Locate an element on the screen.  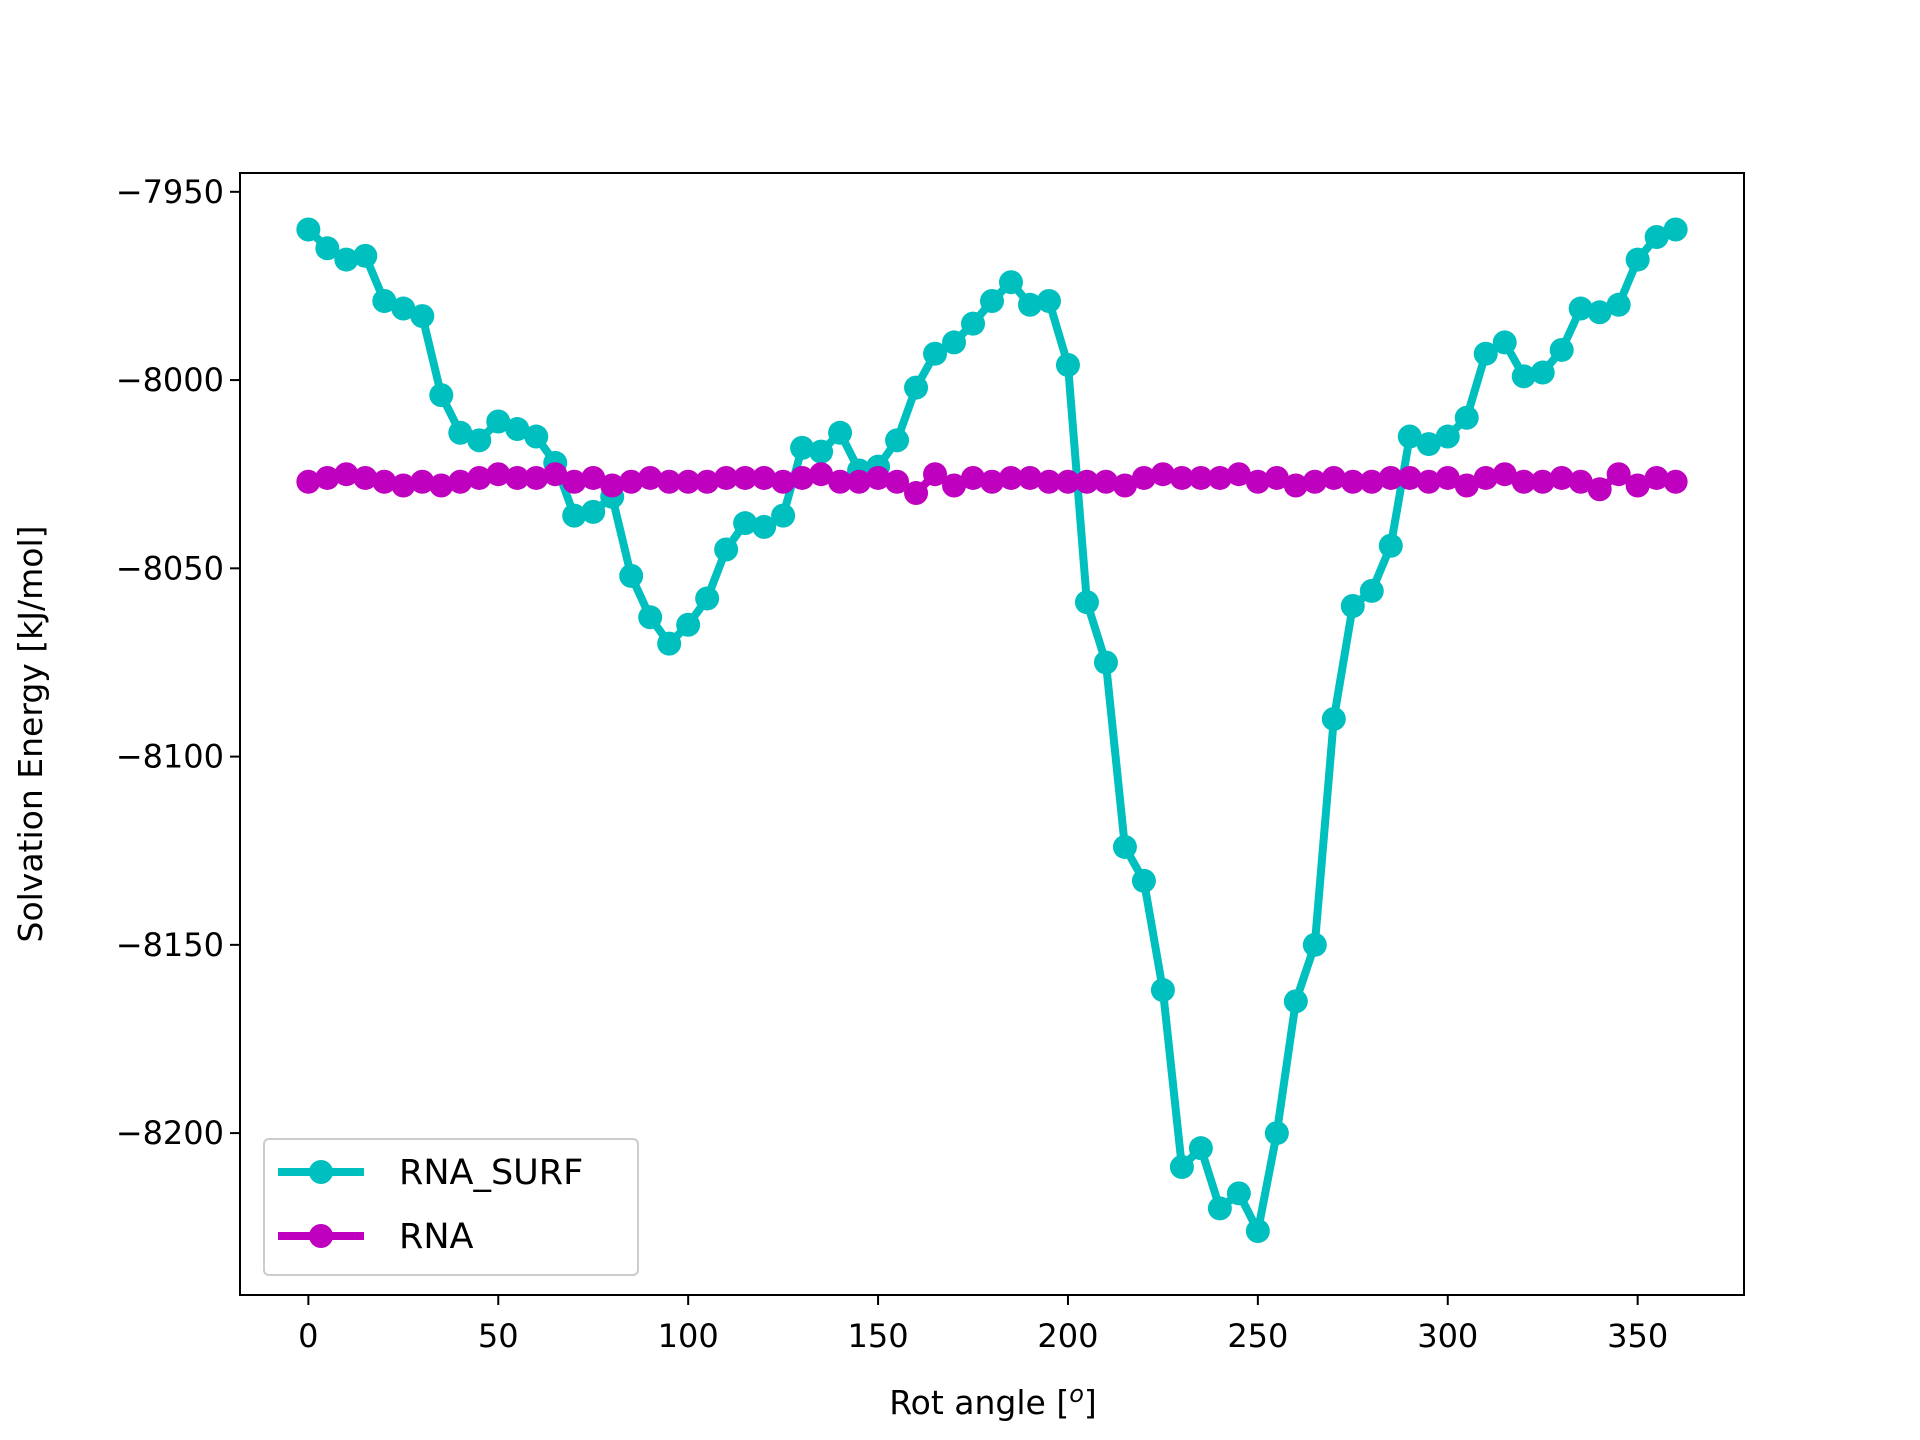
y-tick-label: −7950 is located at coordinates (170, 192).